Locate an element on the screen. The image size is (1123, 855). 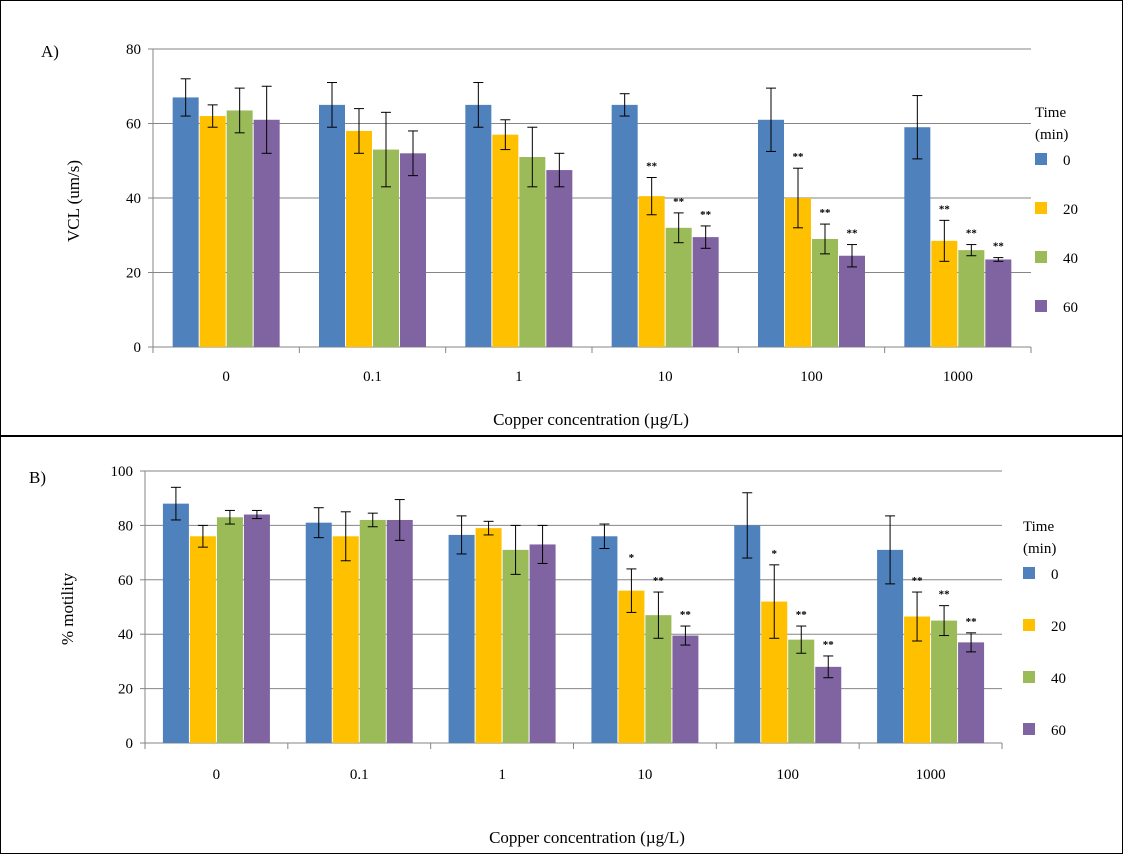
a-y-tick-label: 20 is located at coordinates (133, 274).